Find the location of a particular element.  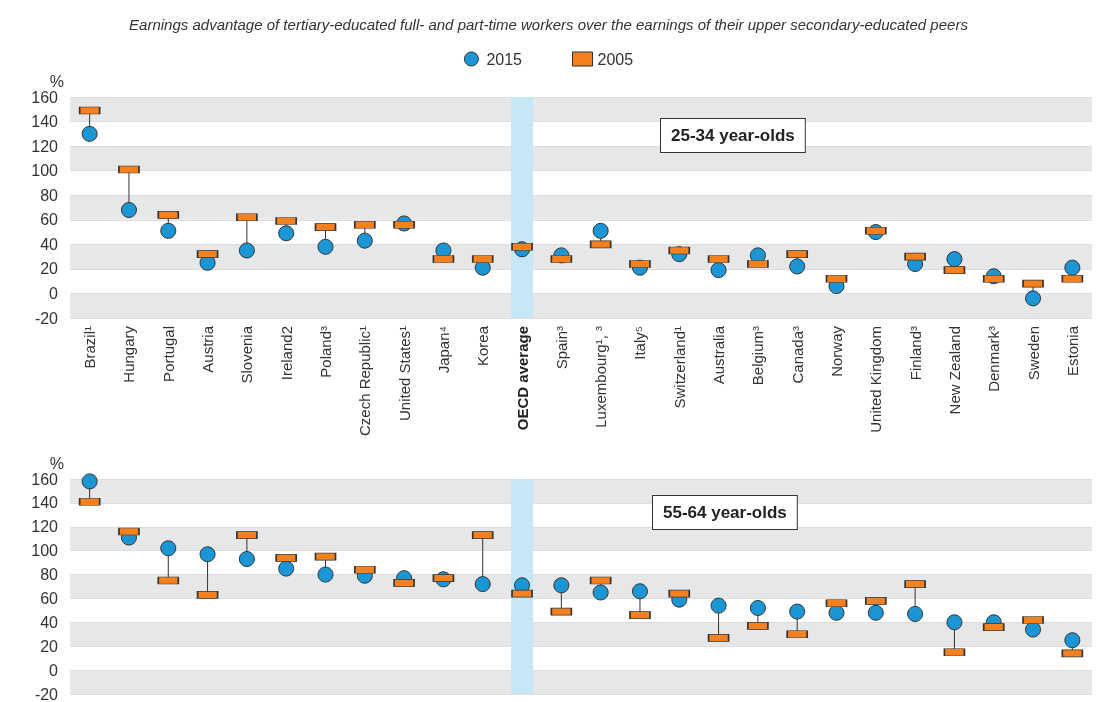

x-tick-label: Austria is located at coordinates (208, 349).